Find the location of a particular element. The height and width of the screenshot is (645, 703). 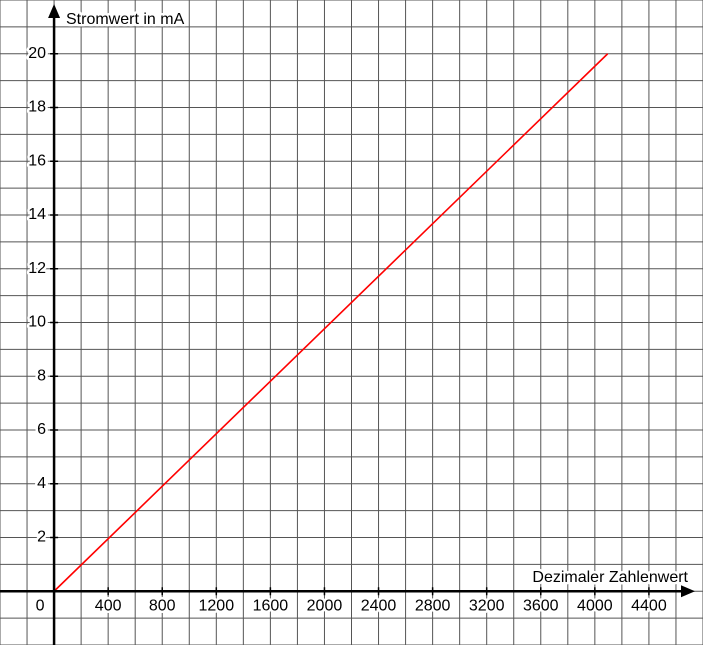

y-tick-label: 18 is located at coordinates (37, 107).